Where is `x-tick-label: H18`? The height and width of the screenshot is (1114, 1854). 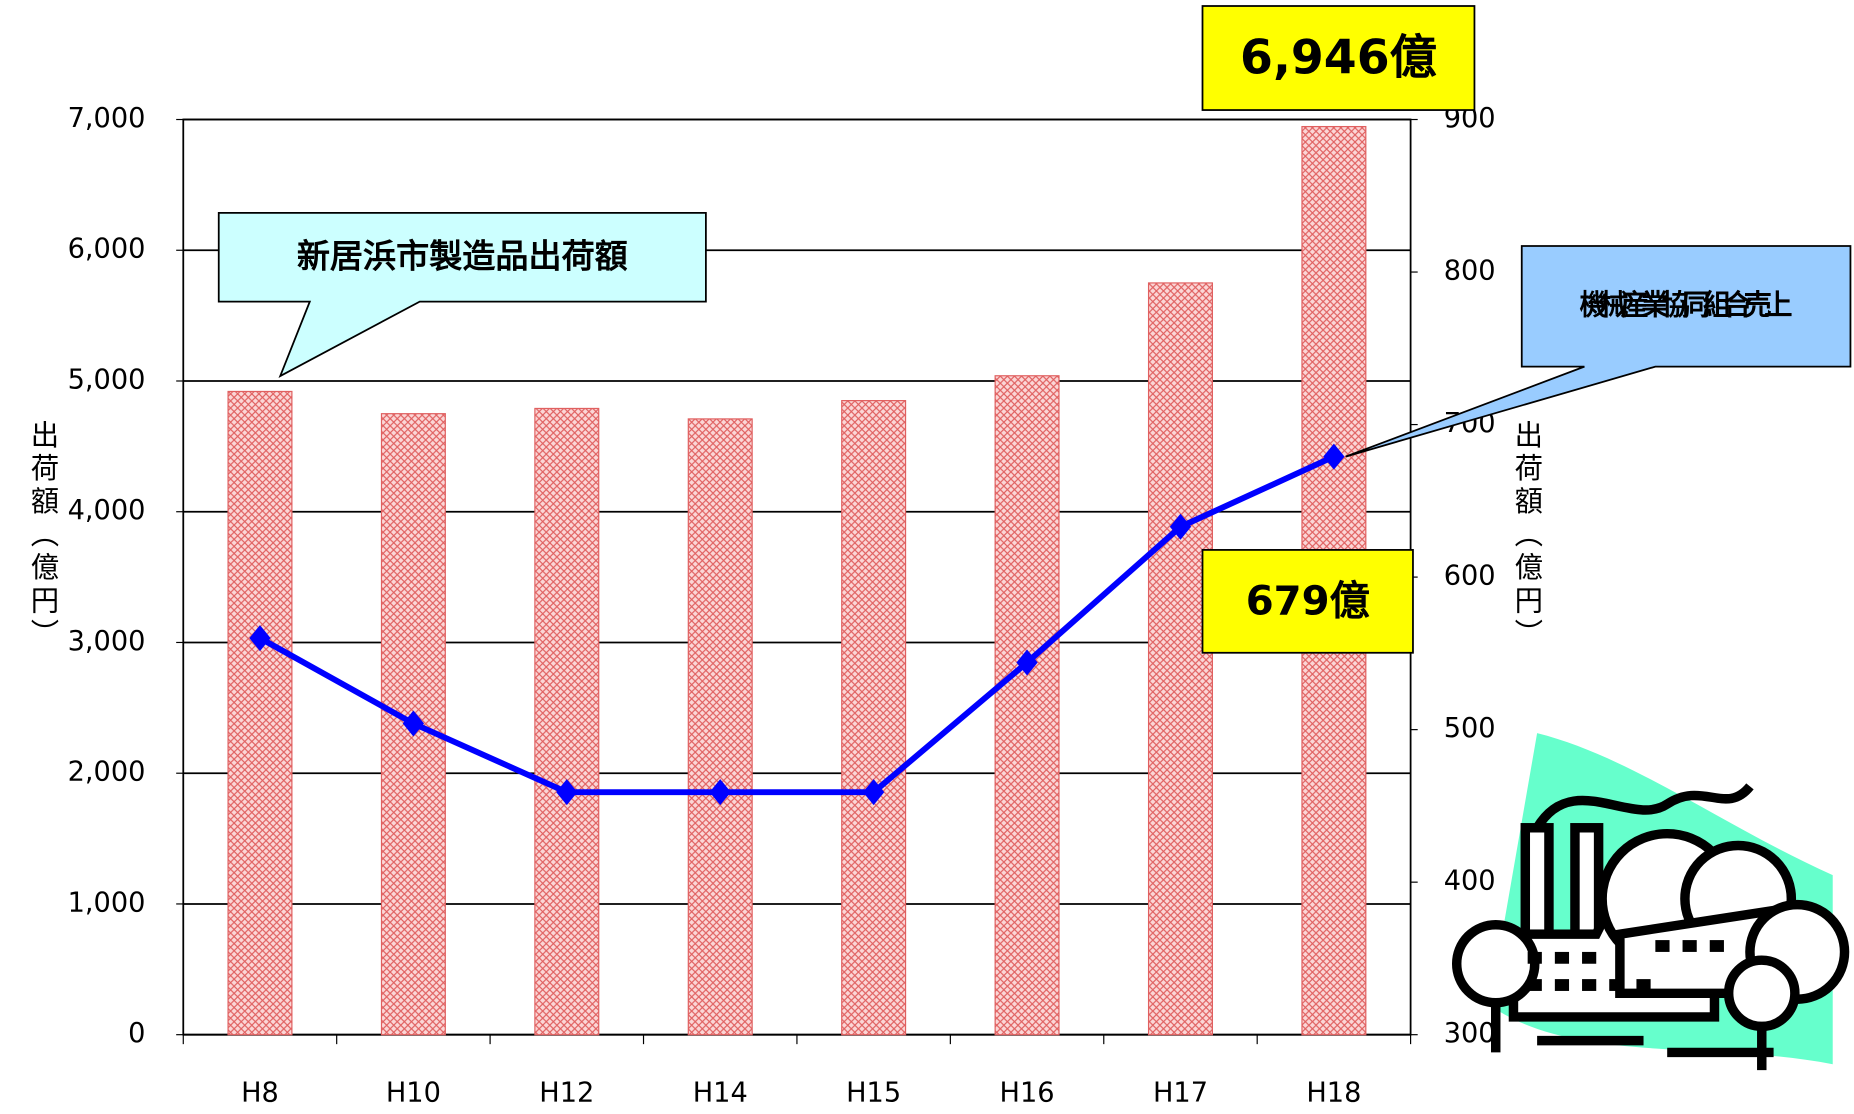 x-tick-label: H18 is located at coordinates (1333, 1092).